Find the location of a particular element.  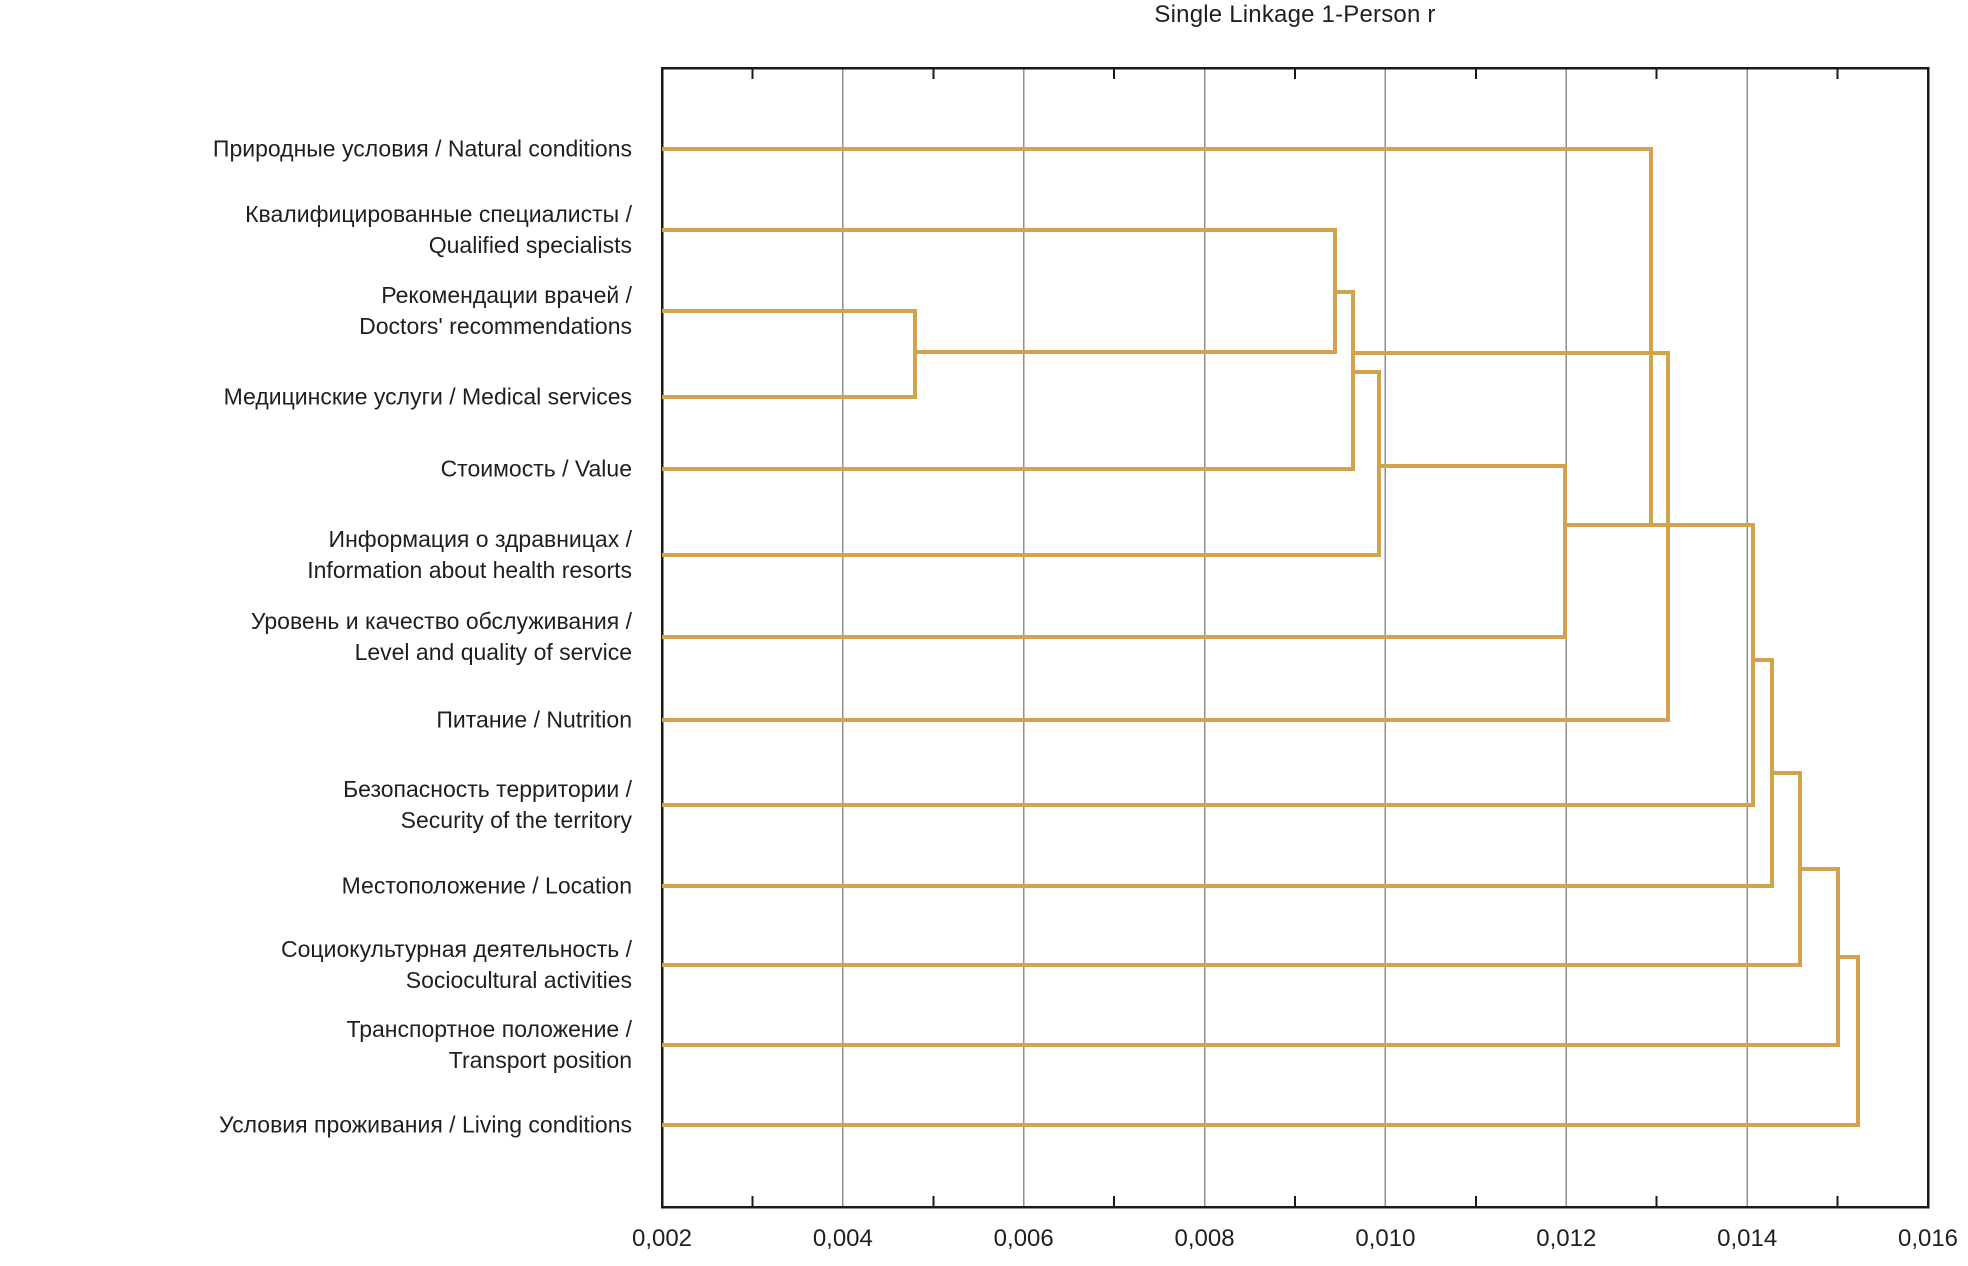

x-tick-label-0,002: 0,002 is located at coordinates (662, 1238).